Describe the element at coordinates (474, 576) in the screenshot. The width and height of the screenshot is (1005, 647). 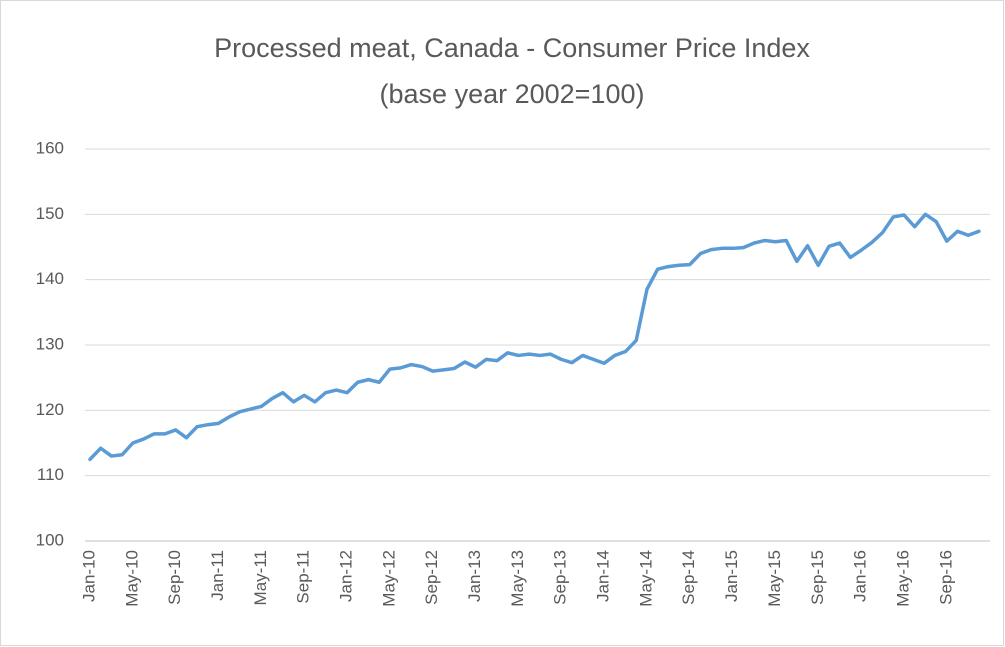
I see `x-tick-label: Jan-13` at that location.